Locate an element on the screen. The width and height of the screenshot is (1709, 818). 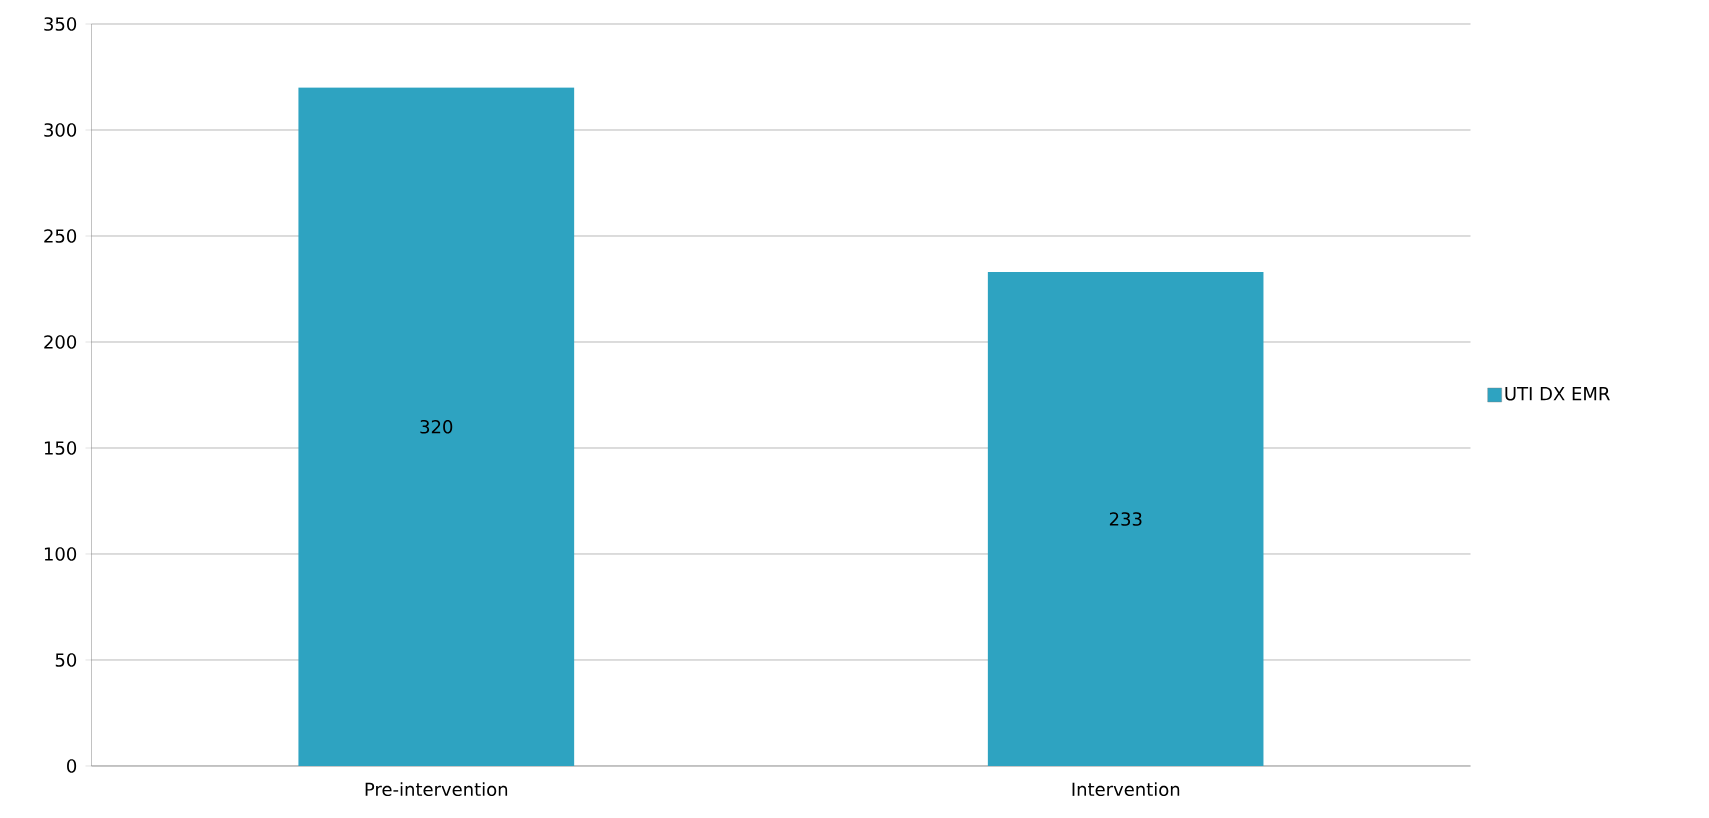
data-label: 320 is located at coordinates (436, 426).